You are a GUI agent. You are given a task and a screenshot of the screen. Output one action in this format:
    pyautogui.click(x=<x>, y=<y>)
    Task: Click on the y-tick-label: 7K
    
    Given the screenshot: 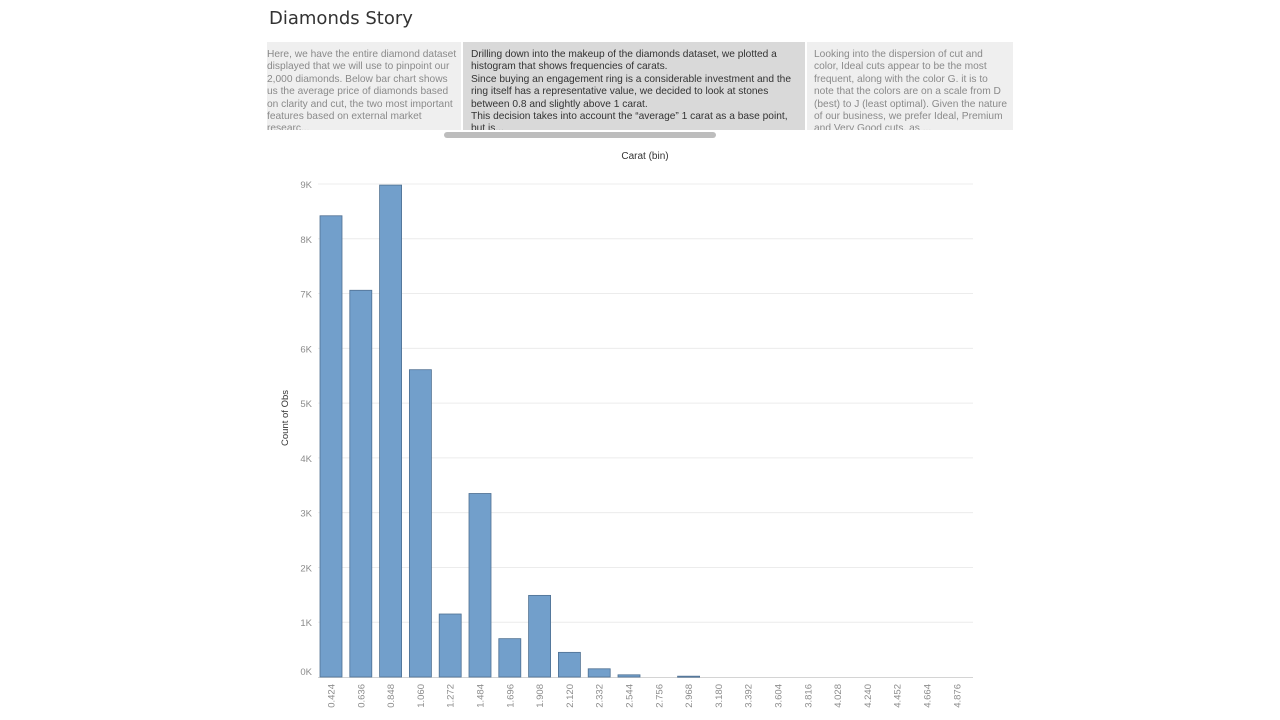 What is the action you would take?
    pyautogui.click(x=306, y=295)
    